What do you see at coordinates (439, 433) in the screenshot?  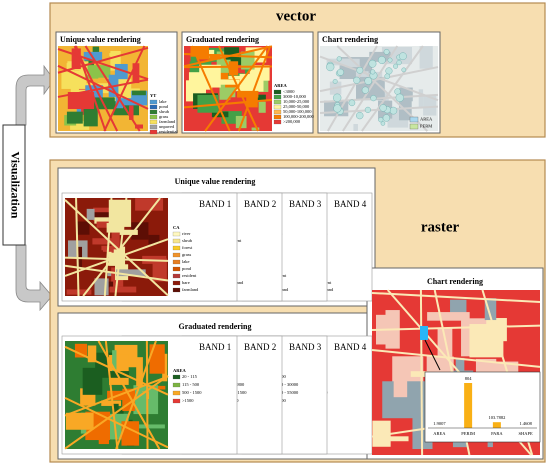 I see `category-label: AREA` at bounding box center [439, 433].